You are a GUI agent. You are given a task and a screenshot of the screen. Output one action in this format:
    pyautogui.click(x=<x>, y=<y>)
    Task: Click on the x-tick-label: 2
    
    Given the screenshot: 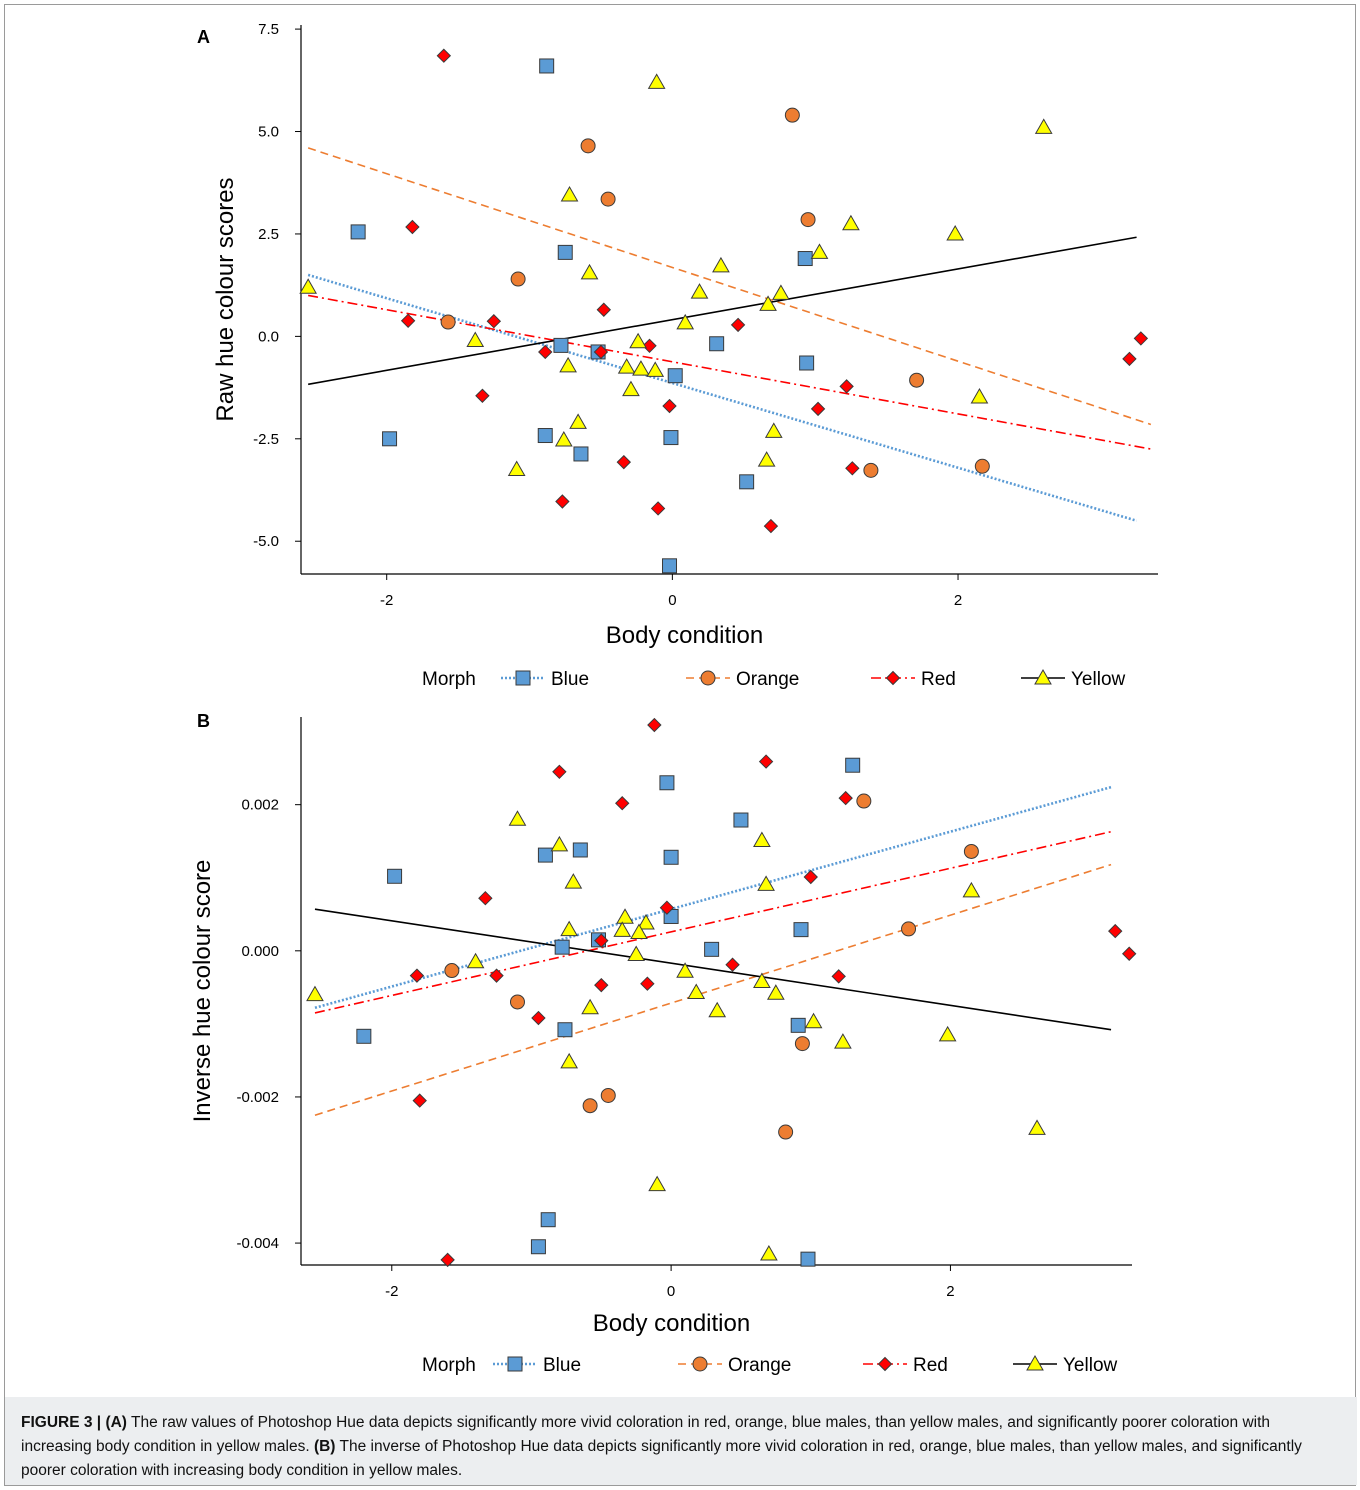 What is the action you would take?
    pyautogui.click(x=958, y=600)
    